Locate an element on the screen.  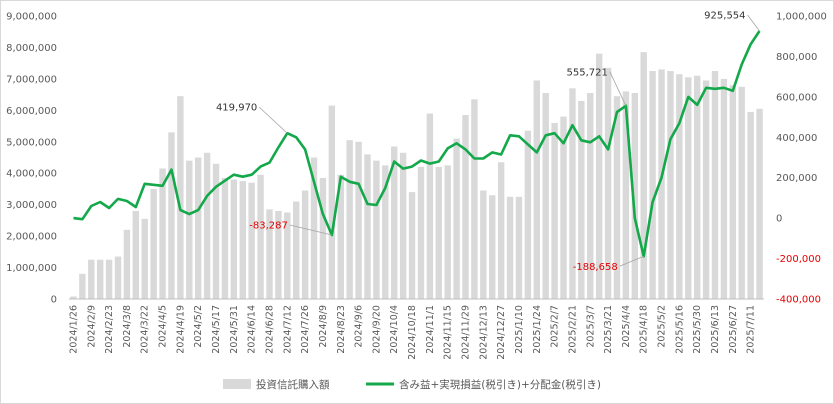
right-axis-tick-label: -400,000 is located at coordinates (798, 300).